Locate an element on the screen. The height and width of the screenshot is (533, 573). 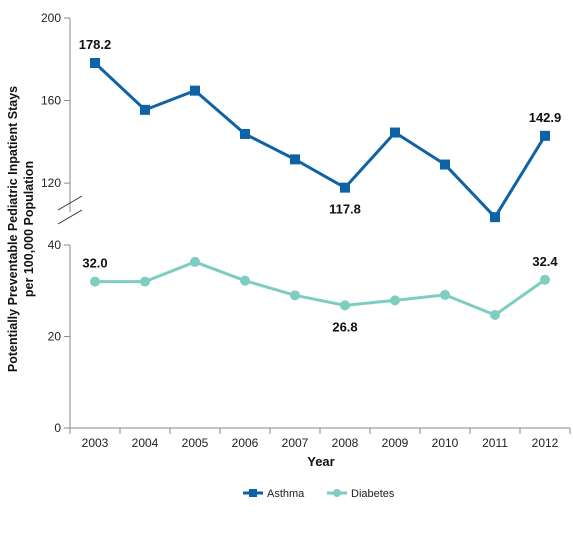
axis-break-mark-top is located at coordinates (70, 203).